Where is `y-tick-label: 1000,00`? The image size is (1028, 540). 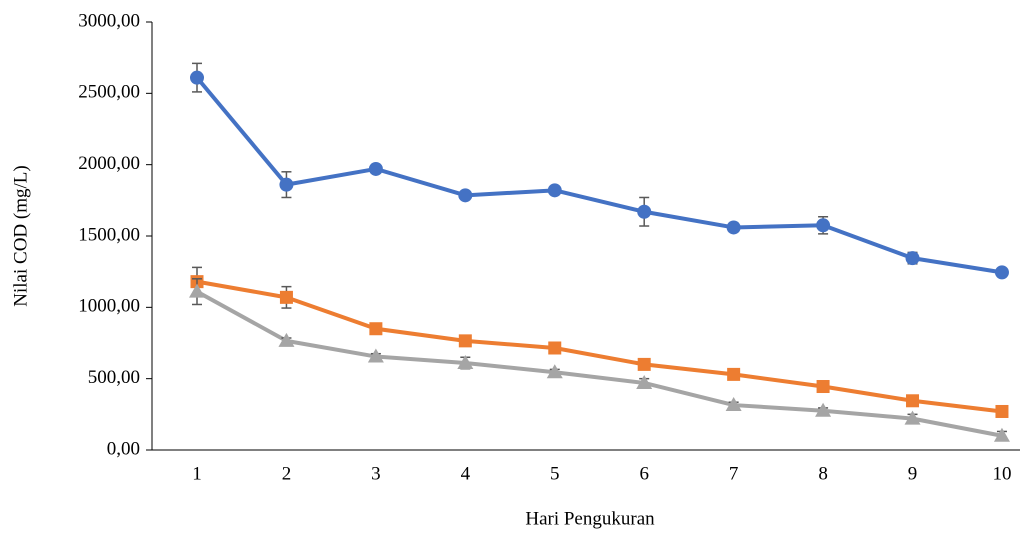
y-tick-label: 1000,00 is located at coordinates (109, 306).